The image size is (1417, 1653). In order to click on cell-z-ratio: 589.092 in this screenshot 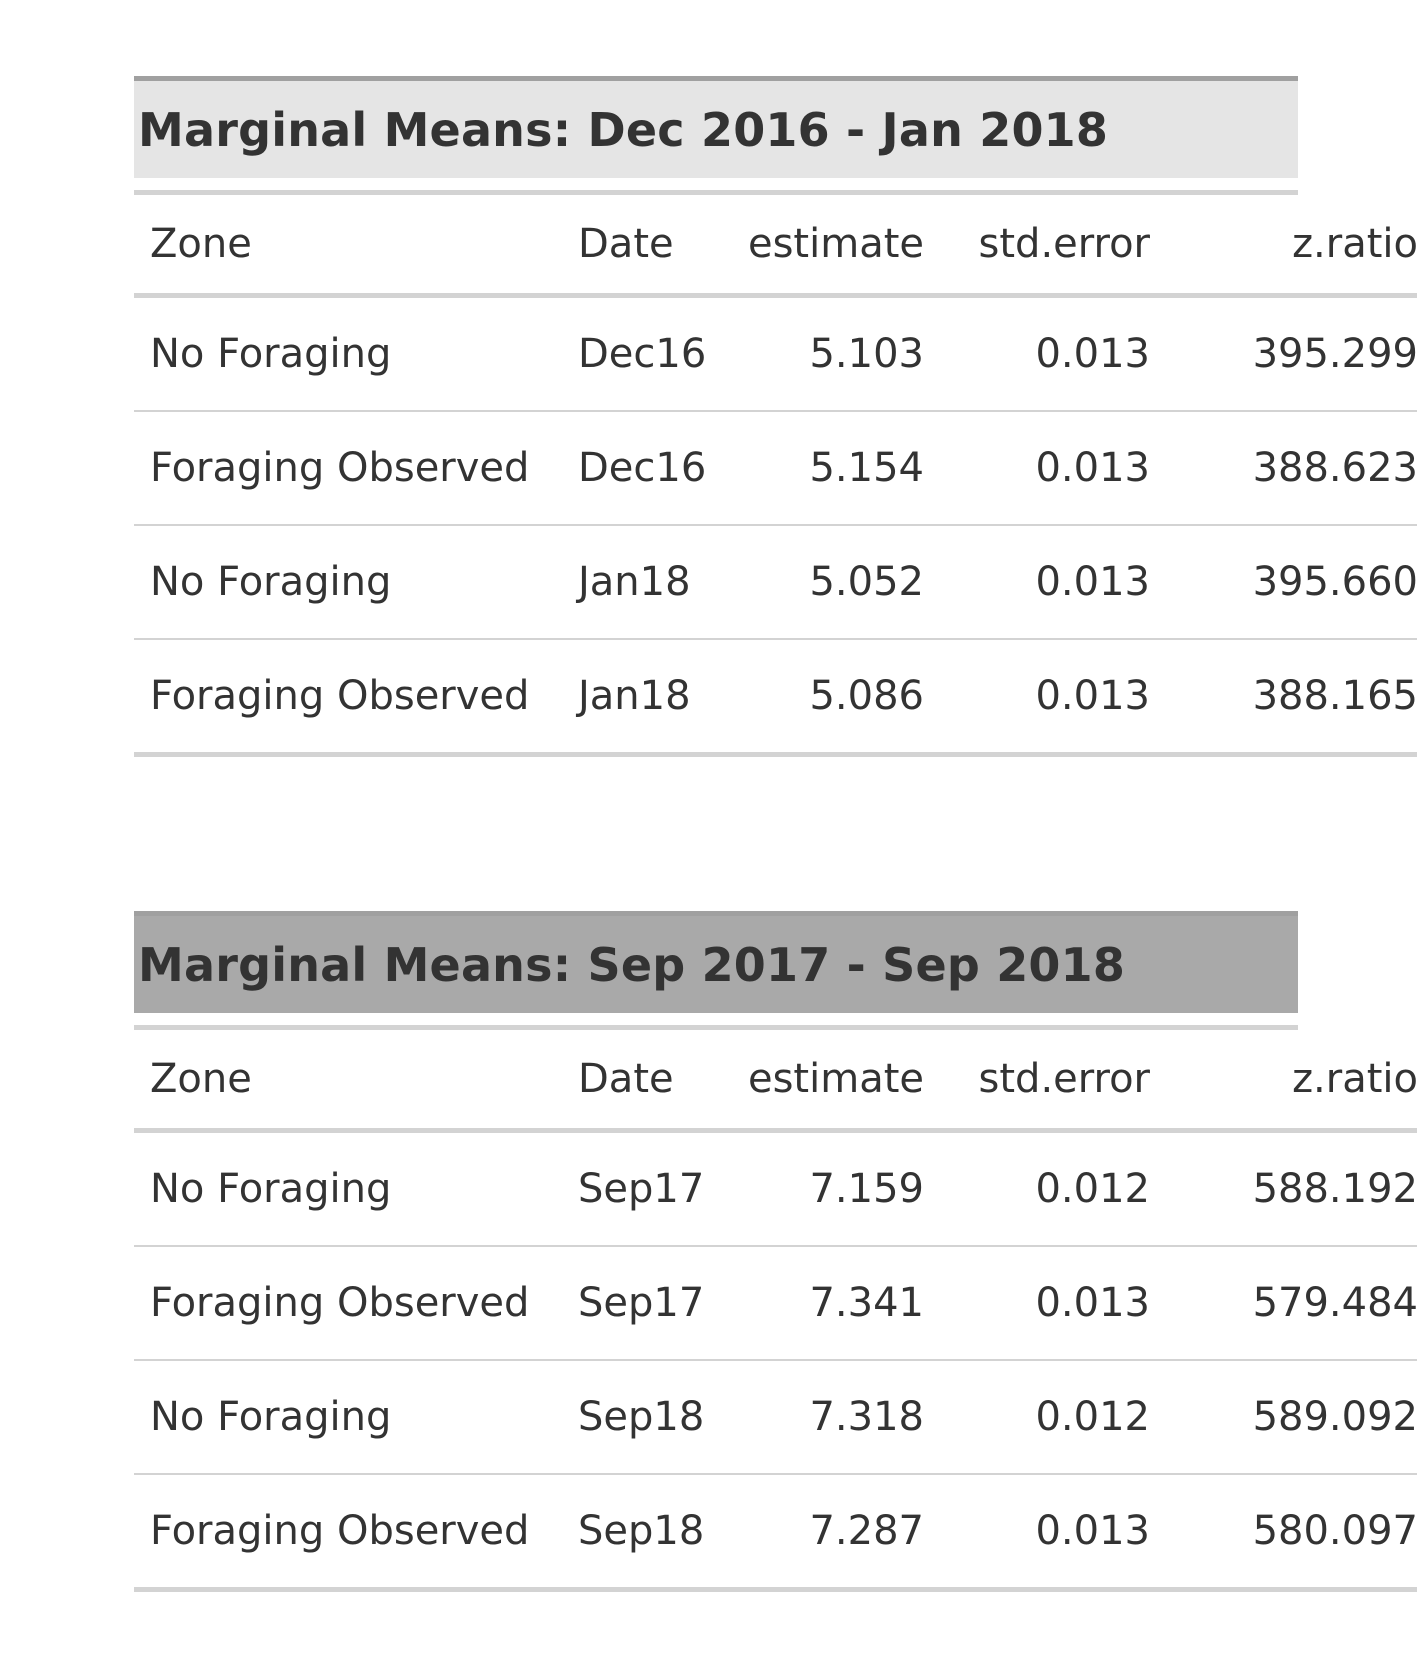, I will do `click(1290, 1417)`.